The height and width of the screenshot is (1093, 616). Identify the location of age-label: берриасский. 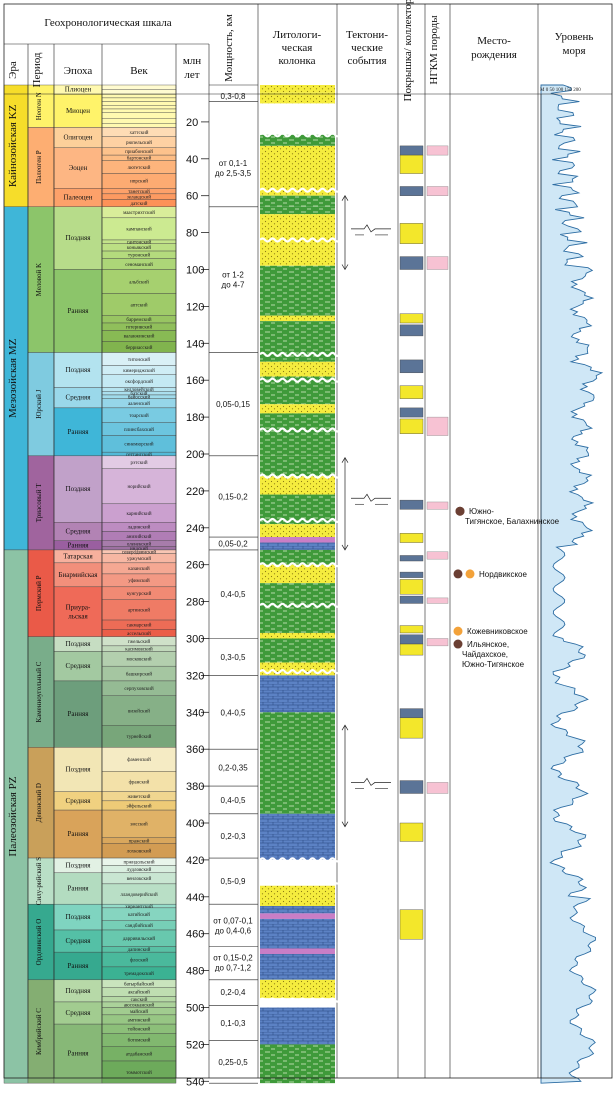
(139, 348).